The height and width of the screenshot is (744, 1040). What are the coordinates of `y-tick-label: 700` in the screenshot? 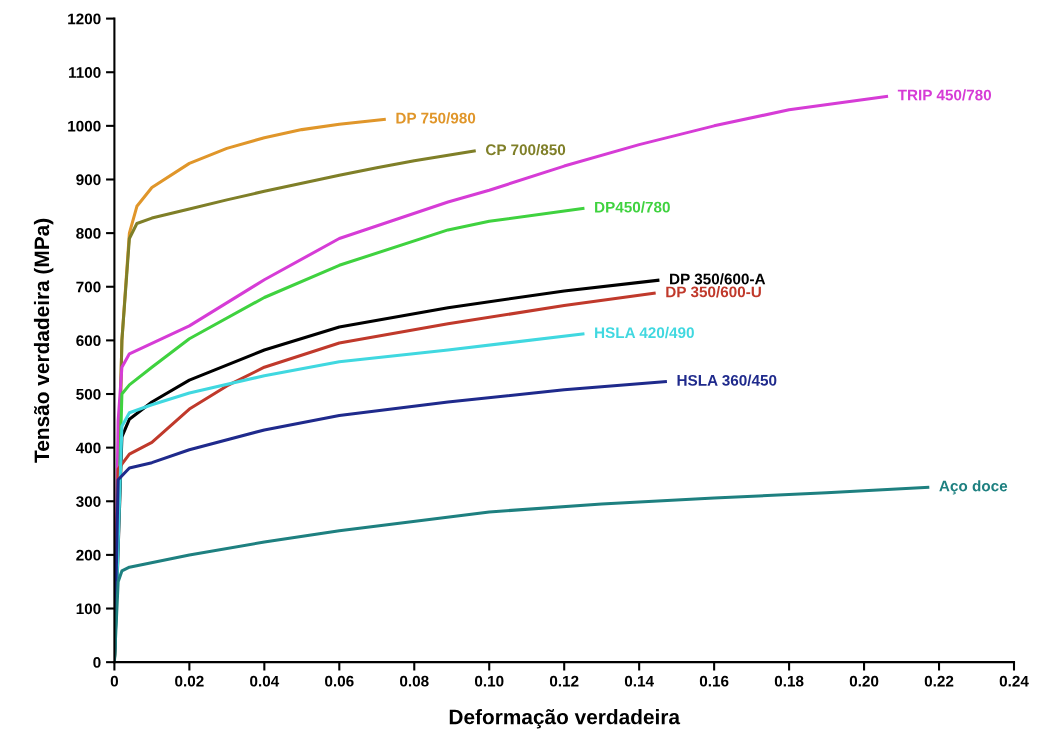 It's located at (88, 287).